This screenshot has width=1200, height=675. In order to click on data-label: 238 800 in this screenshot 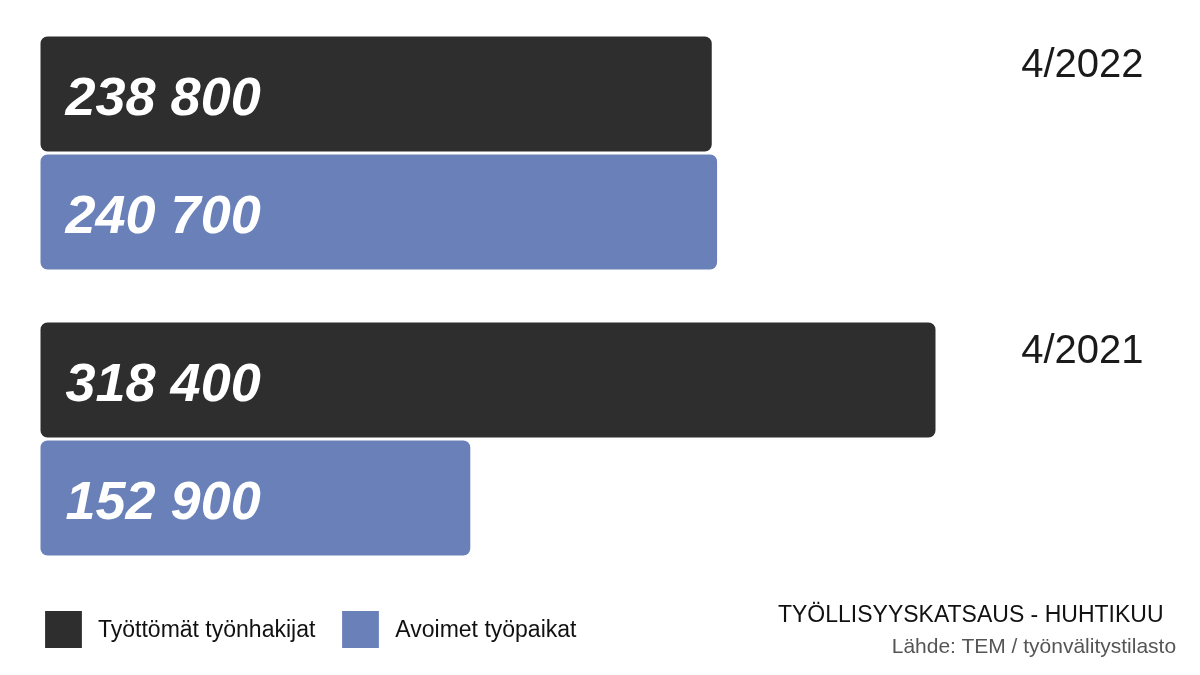, I will do `click(162, 96)`.